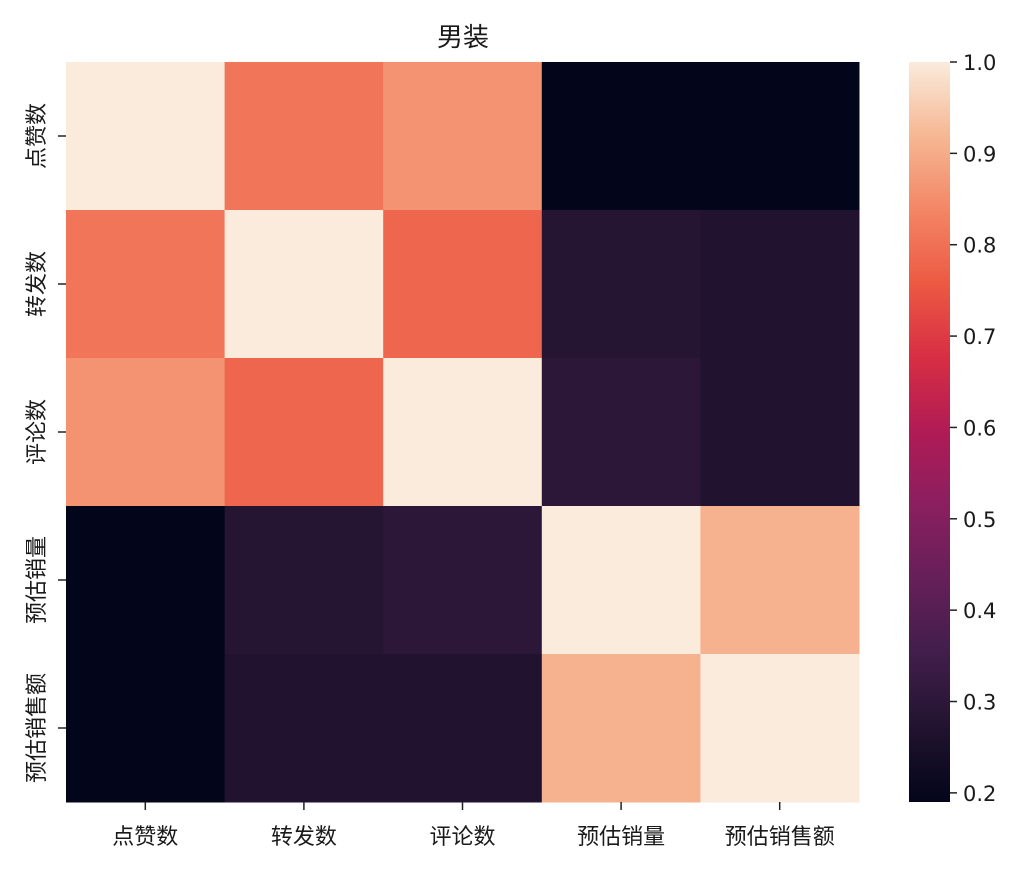 Image resolution: width=1027 pixels, height=875 pixels. I want to click on x-axis: 点赞数 转发数 评论数 预估销量 预估销售额, so click(473, 826).